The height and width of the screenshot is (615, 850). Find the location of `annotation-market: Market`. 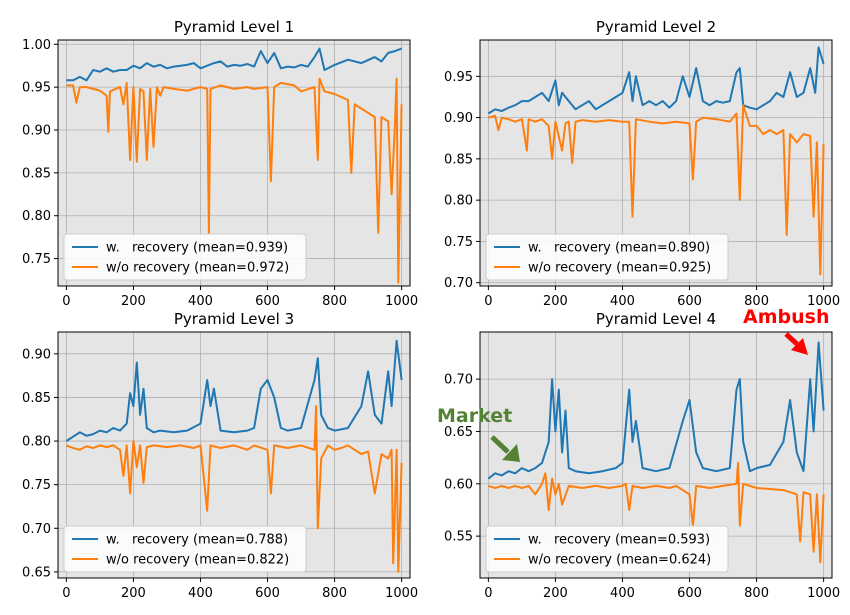

annotation-market: Market is located at coordinates (474, 416).